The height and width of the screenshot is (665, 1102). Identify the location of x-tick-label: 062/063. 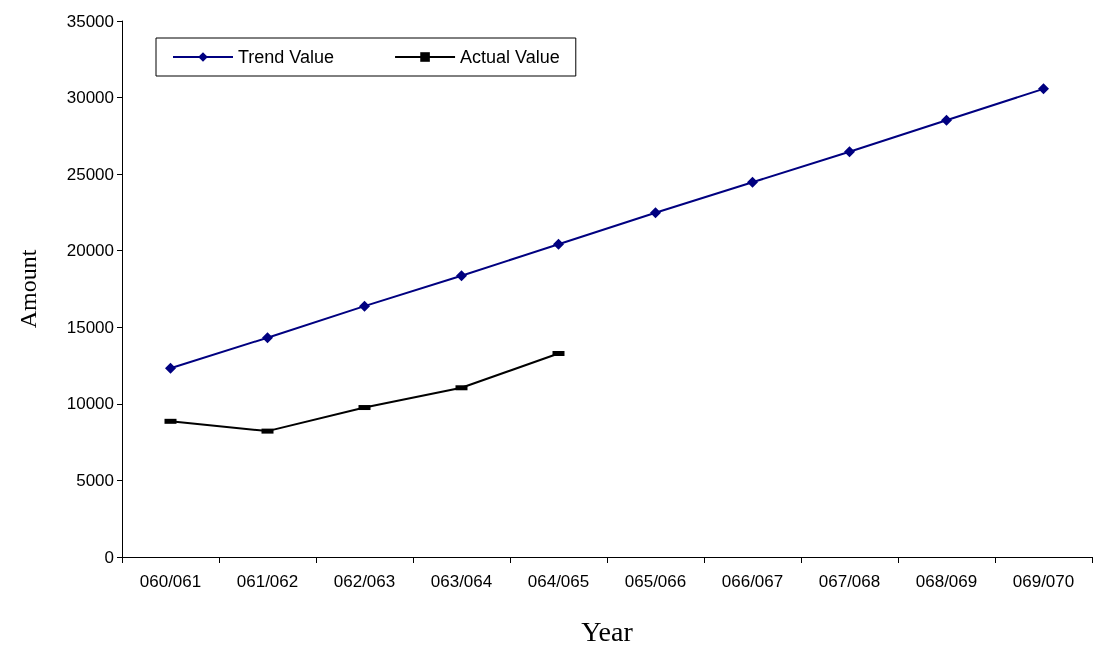
(364, 581).